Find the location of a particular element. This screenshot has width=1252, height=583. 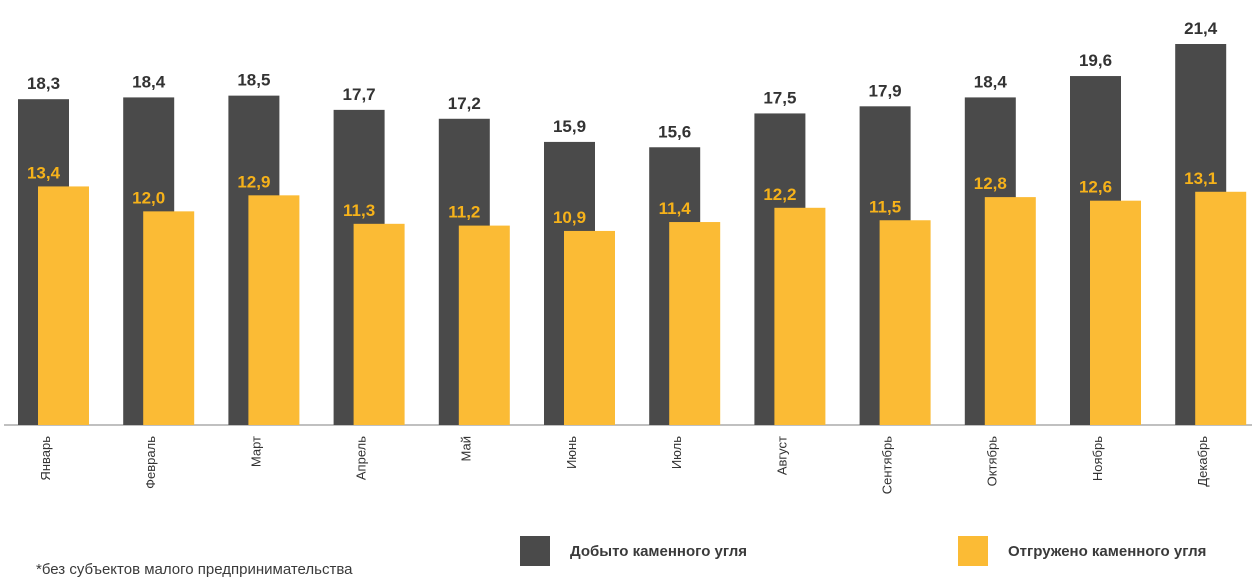

data-label-mined: 18,5 is located at coordinates (253, 80).